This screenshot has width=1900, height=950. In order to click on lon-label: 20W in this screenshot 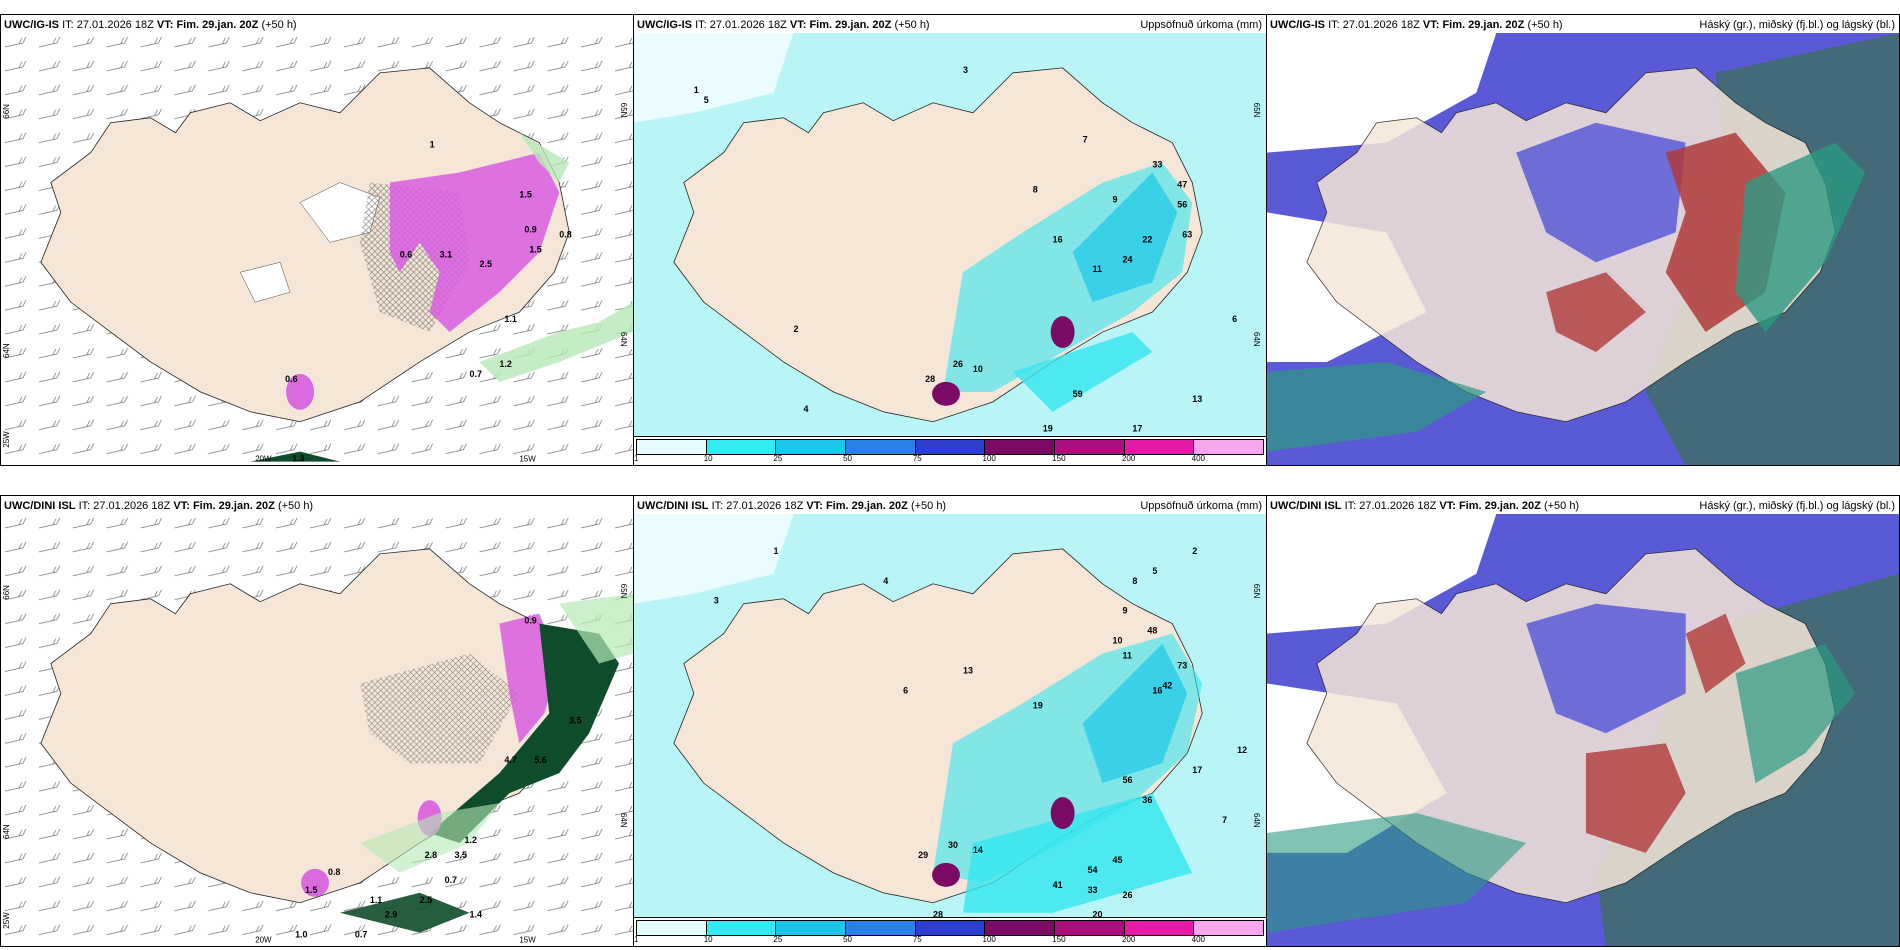, I will do `click(263, 940)`.